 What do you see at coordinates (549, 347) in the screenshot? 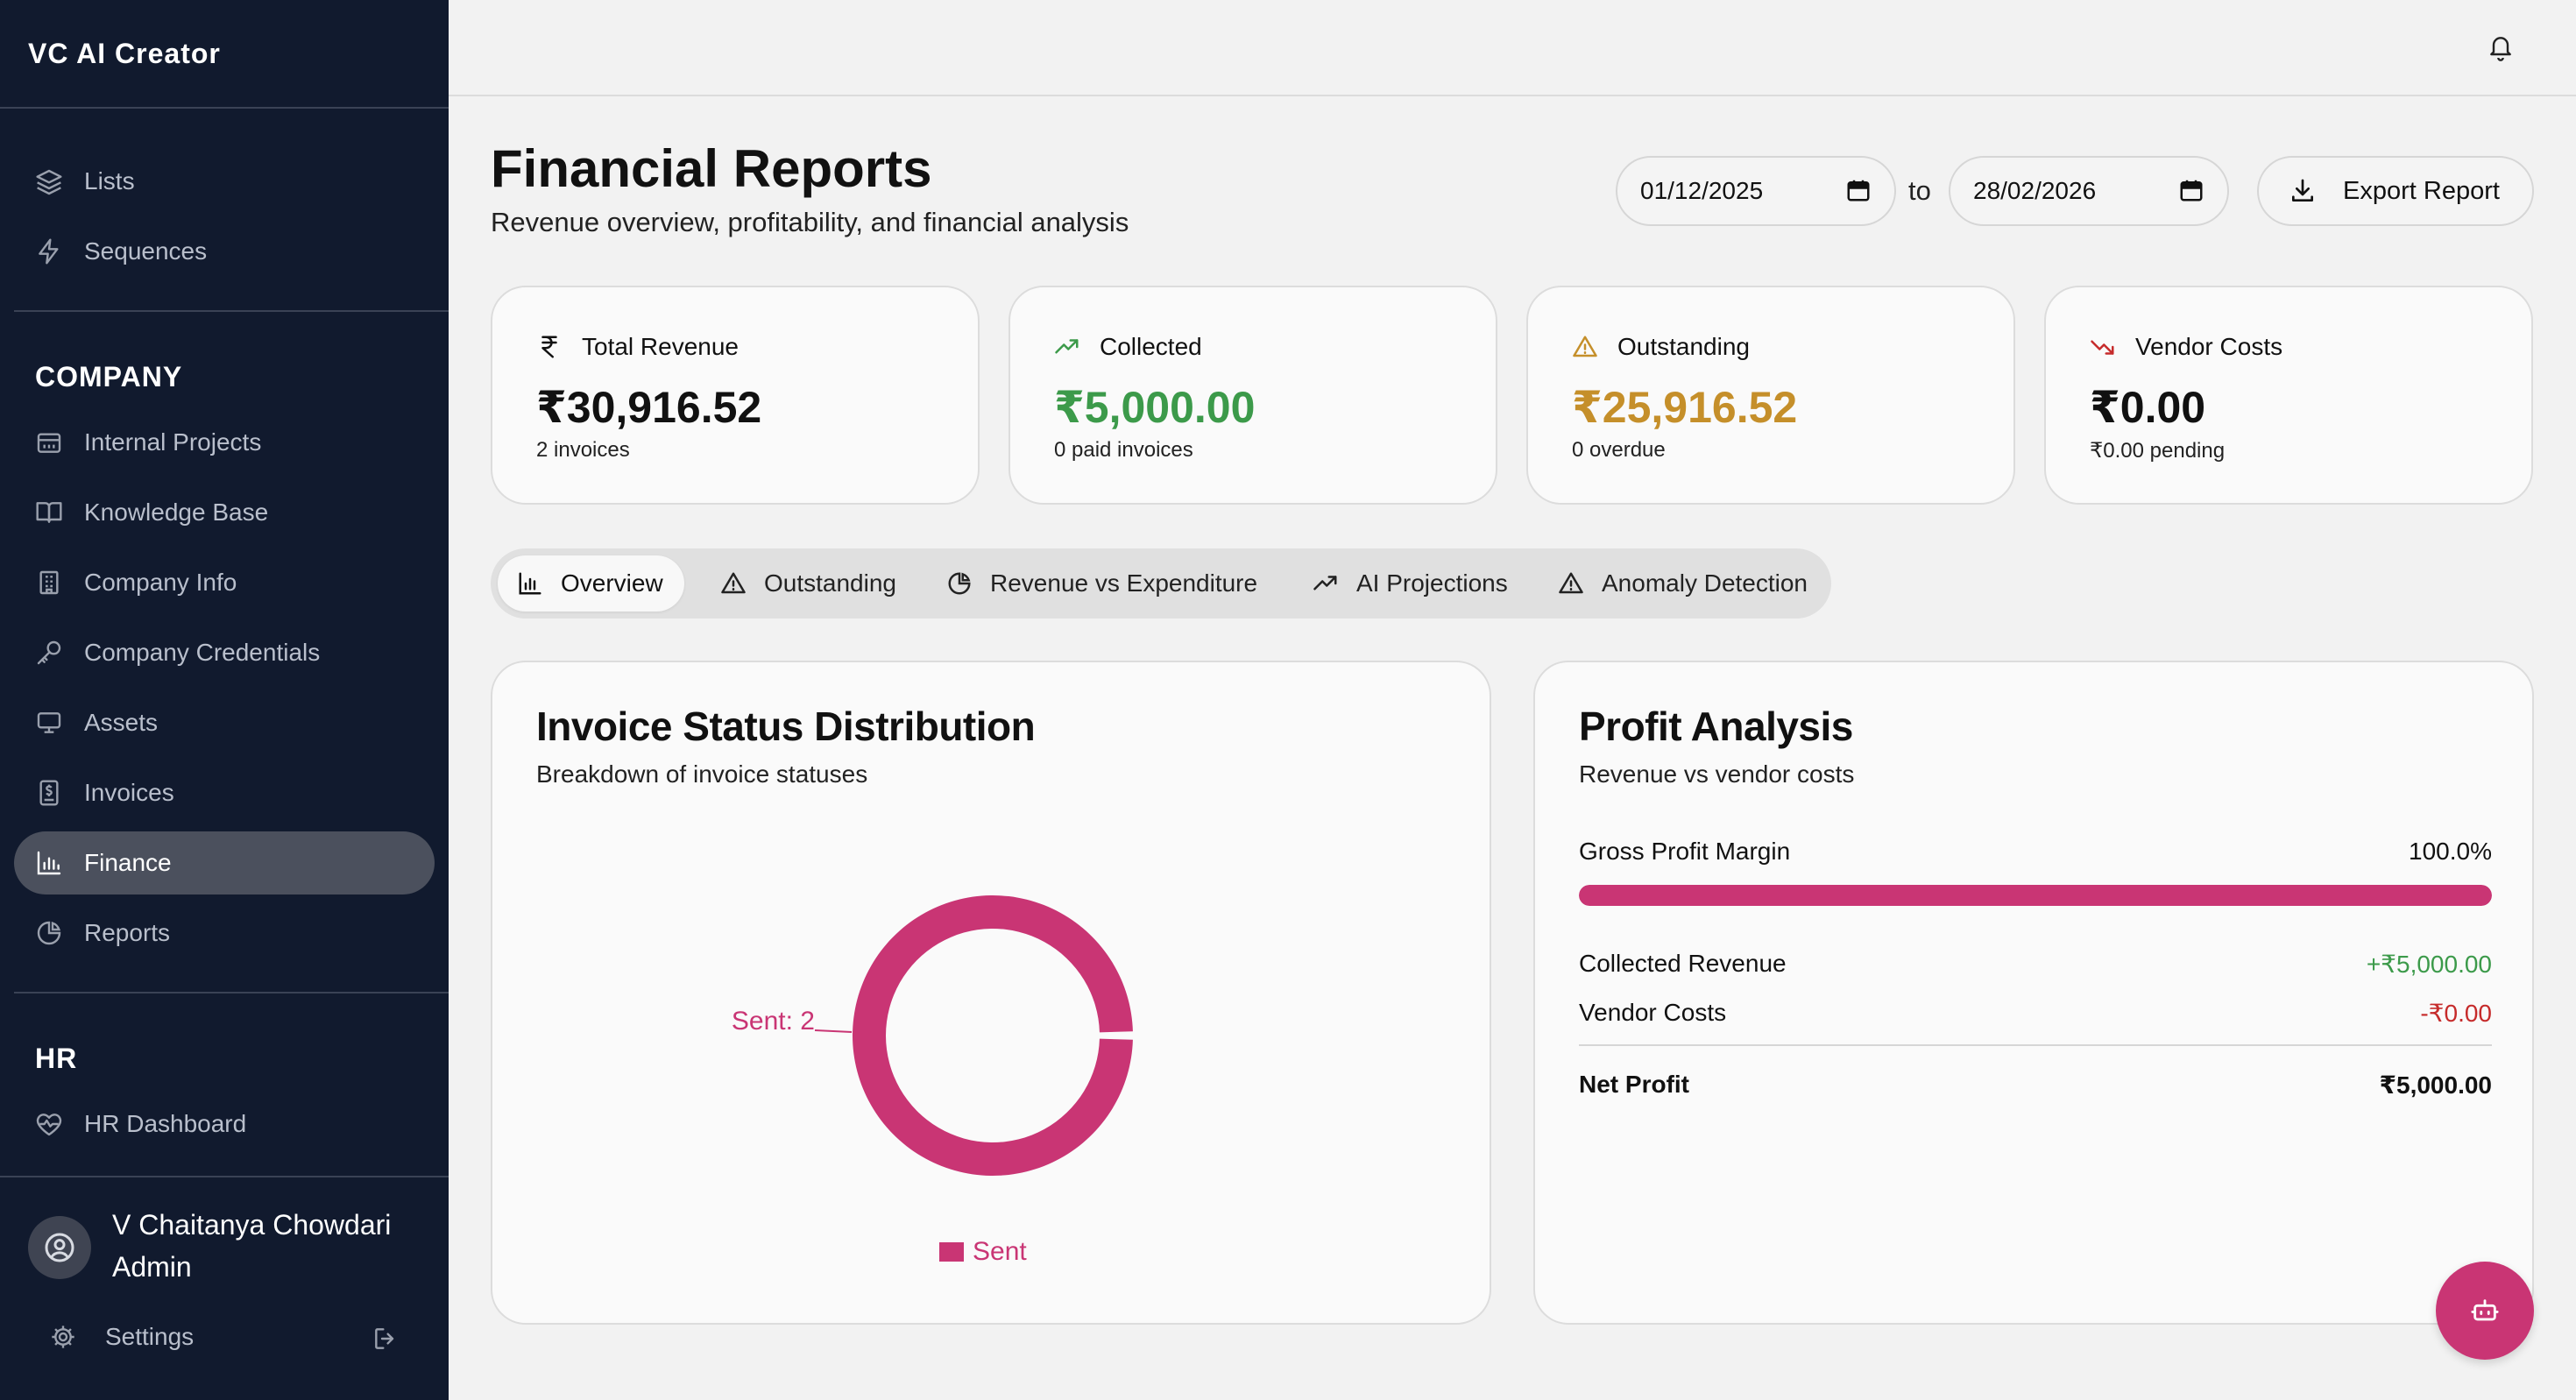
I see `rupee-icon` at bounding box center [549, 347].